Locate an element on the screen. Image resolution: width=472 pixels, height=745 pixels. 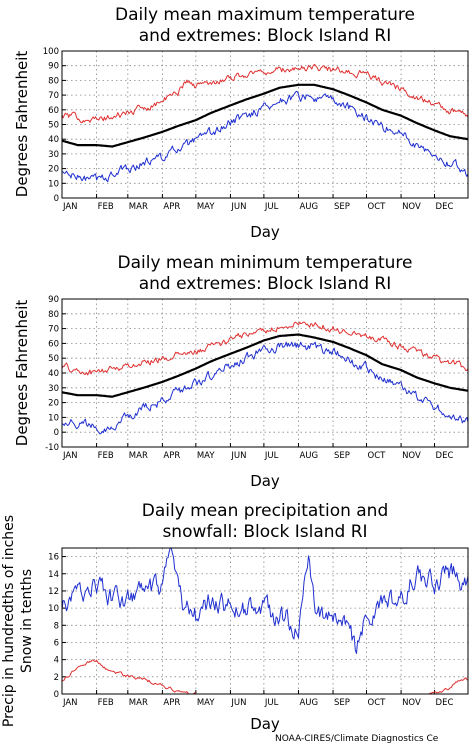
chart2-ylabel: Degrees Fahrenheit is located at coordinates (22, 373).